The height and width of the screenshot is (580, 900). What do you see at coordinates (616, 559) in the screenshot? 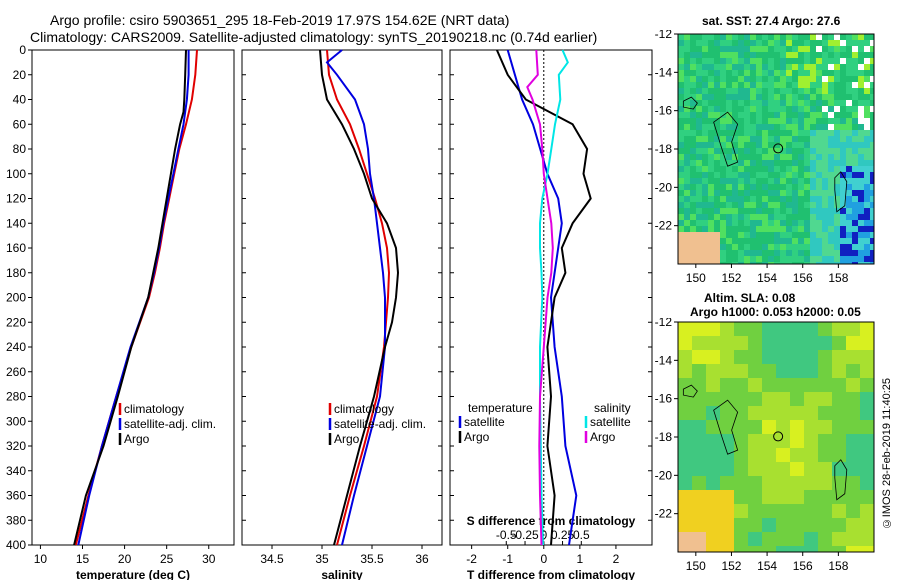
I see `xtick-label: 2` at bounding box center [616, 559].